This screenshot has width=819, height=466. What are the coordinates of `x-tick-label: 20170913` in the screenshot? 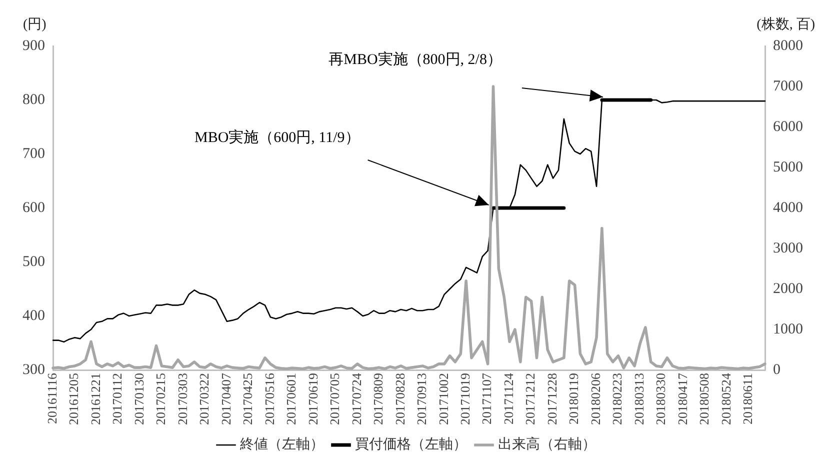 It's located at (422, 399).